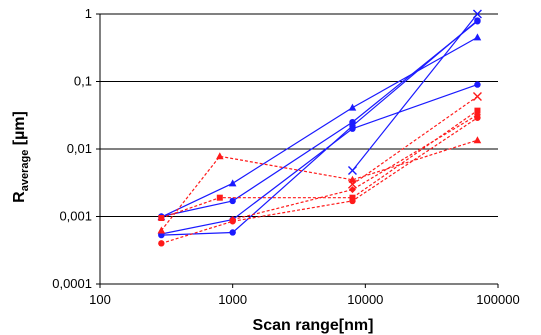 Image resolution: width=541 pixels, height=335 pixels. Describe the element at coordinates (75, 216) in the screenshot. I see `y-tick-label: 0,001` at that location.